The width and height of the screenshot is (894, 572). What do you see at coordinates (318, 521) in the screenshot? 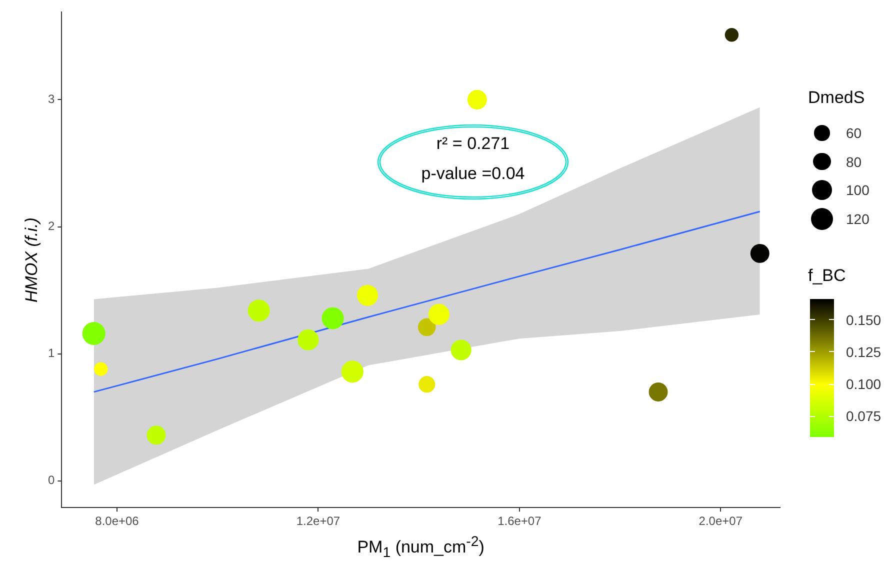
I see `x-tick-label: 1.2e+07` at bounding box center [318, 521].